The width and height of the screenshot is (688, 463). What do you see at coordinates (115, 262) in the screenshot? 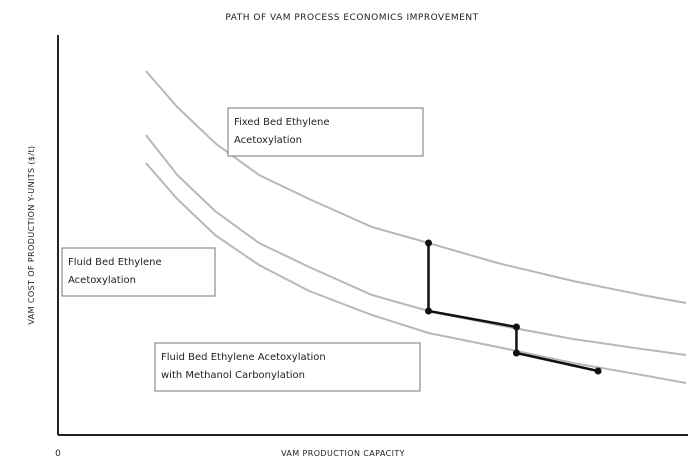
I see `annotation-fluid-bed-line-1: Fluid Bed Ethylene` at bounding box center [115, 262].